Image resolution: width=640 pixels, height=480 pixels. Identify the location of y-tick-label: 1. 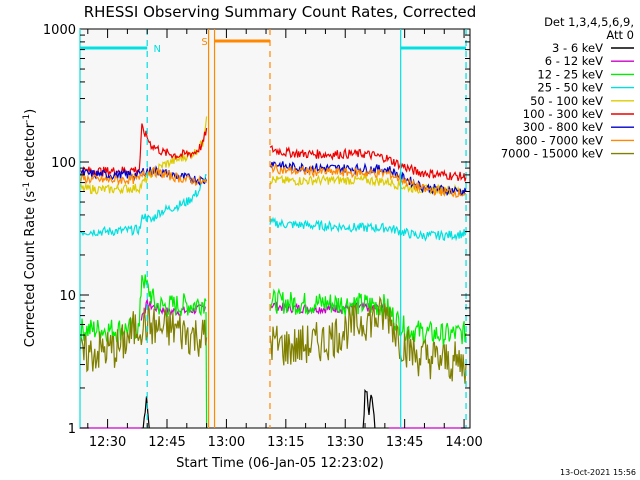
(72, 429).